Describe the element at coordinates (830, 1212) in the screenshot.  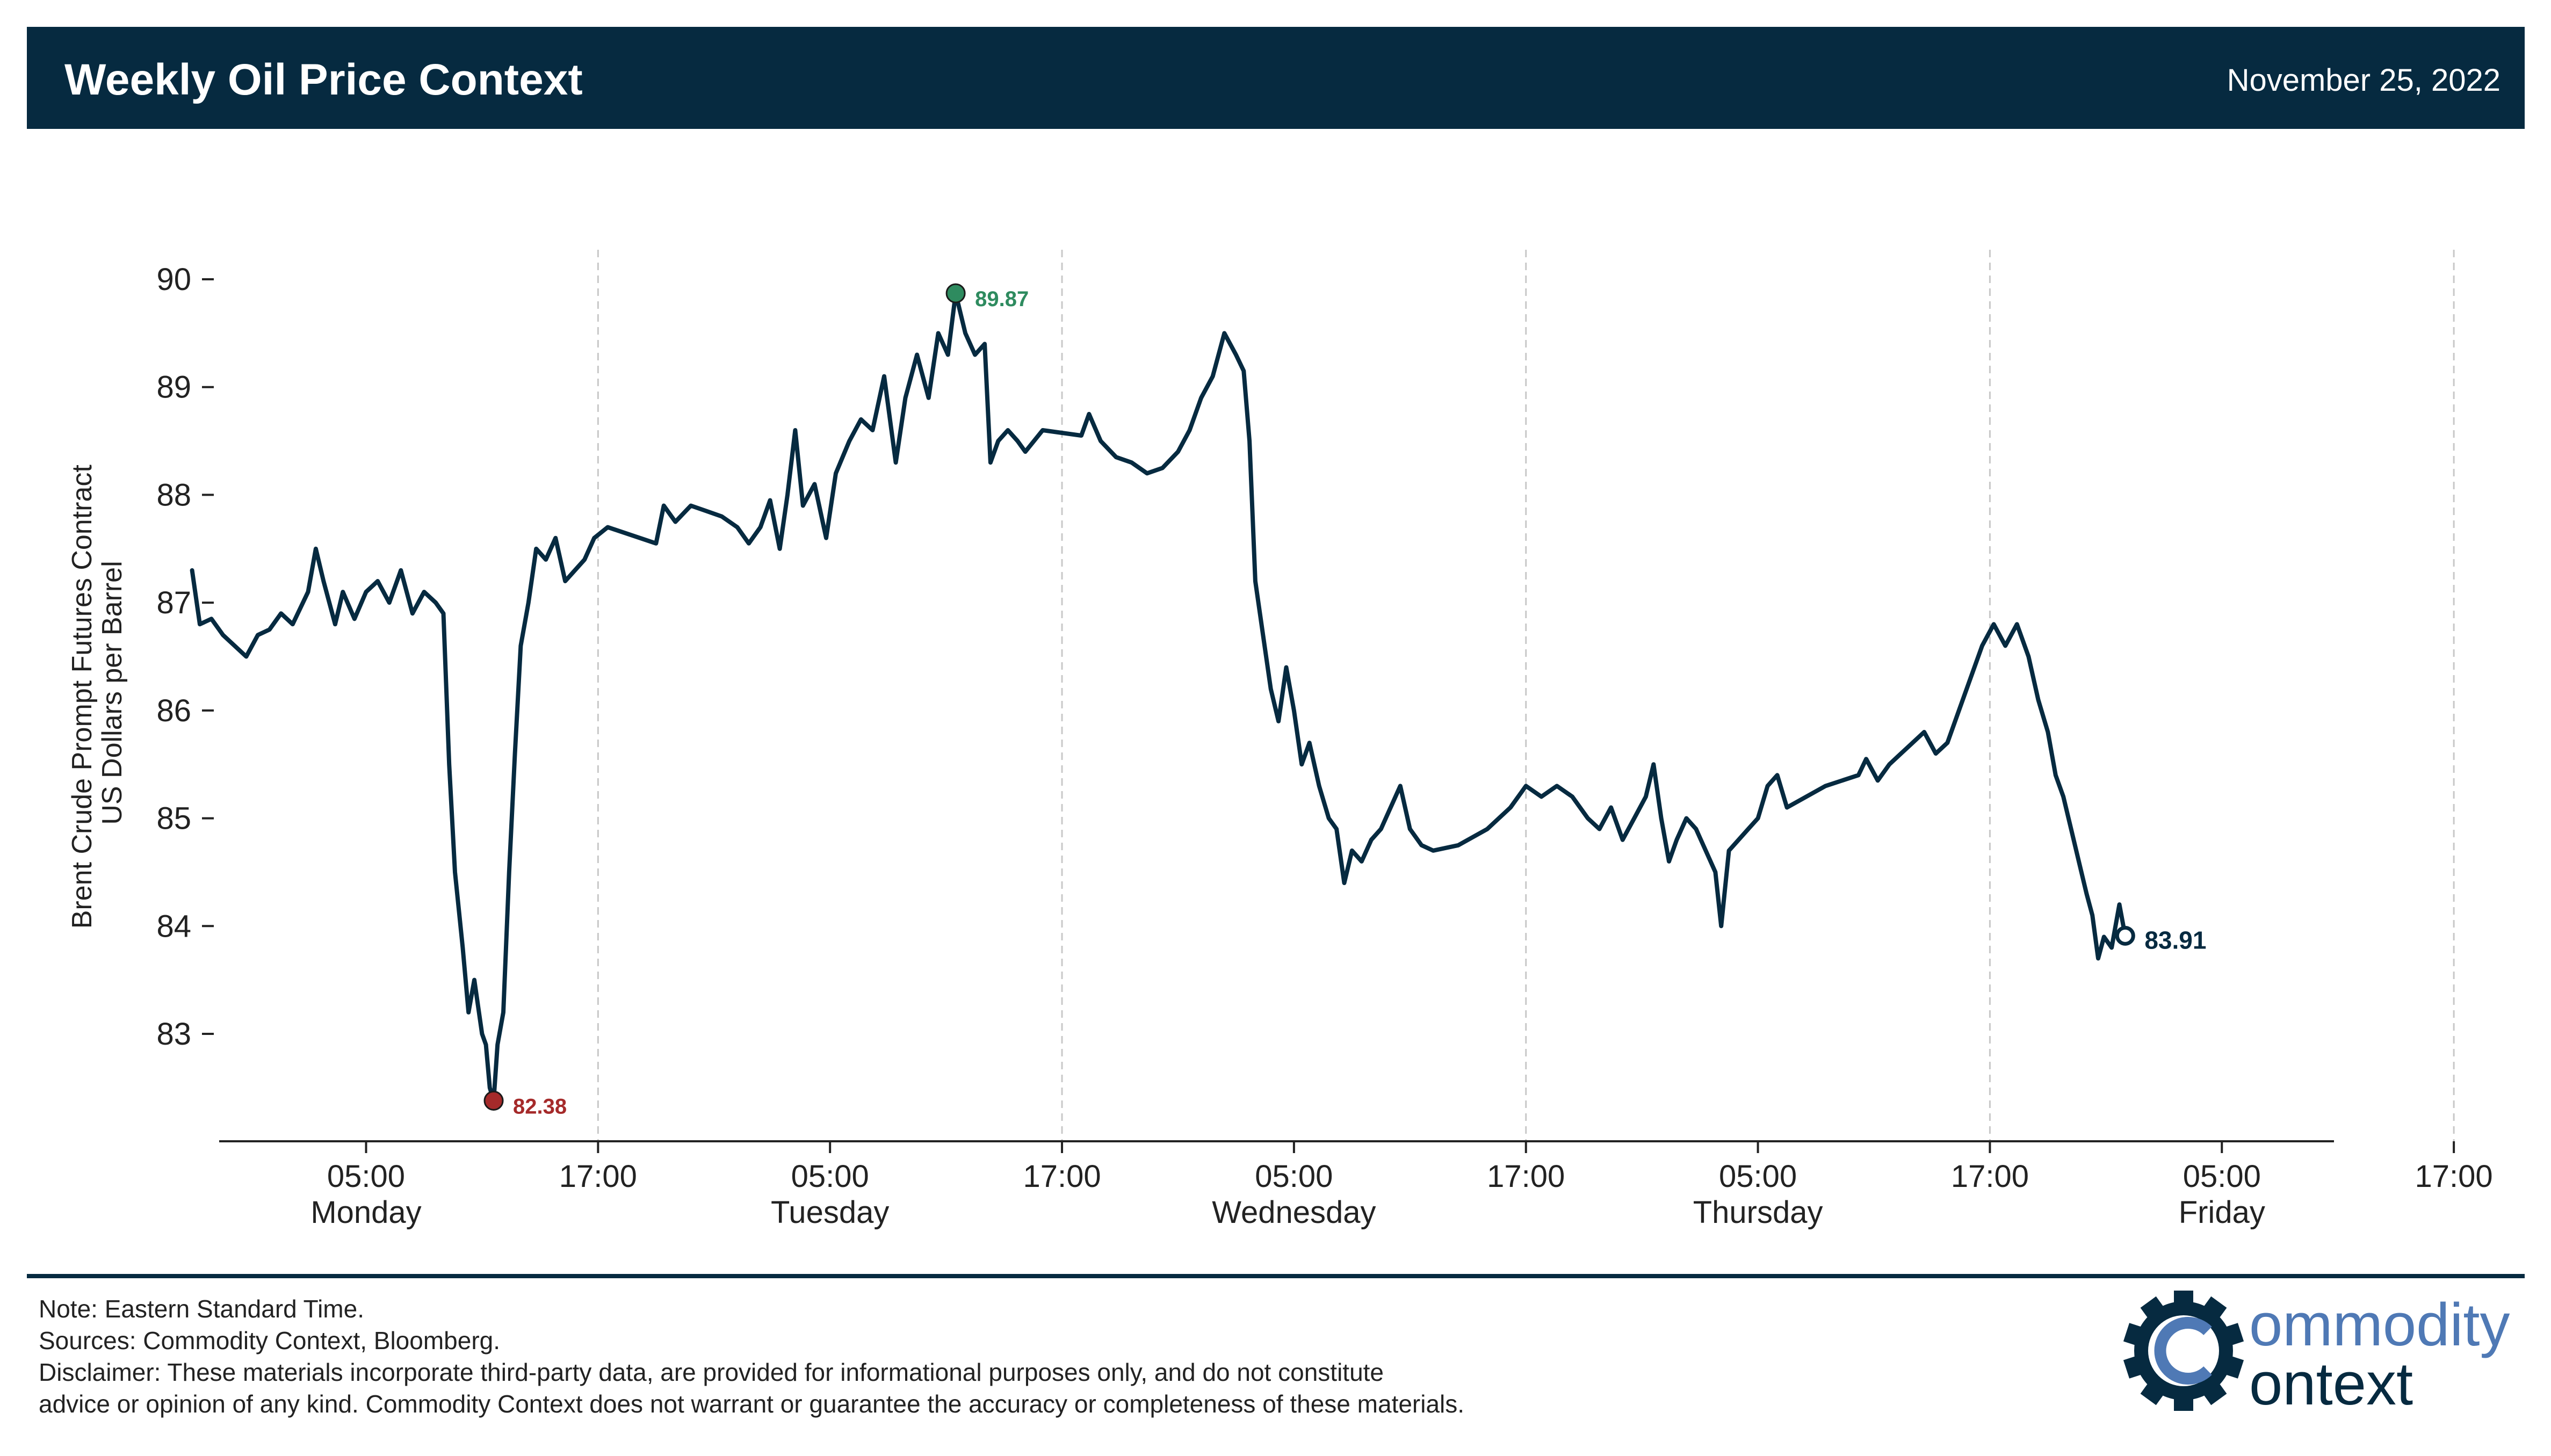
I see `x-day-label-2: Tuesday` at that location.